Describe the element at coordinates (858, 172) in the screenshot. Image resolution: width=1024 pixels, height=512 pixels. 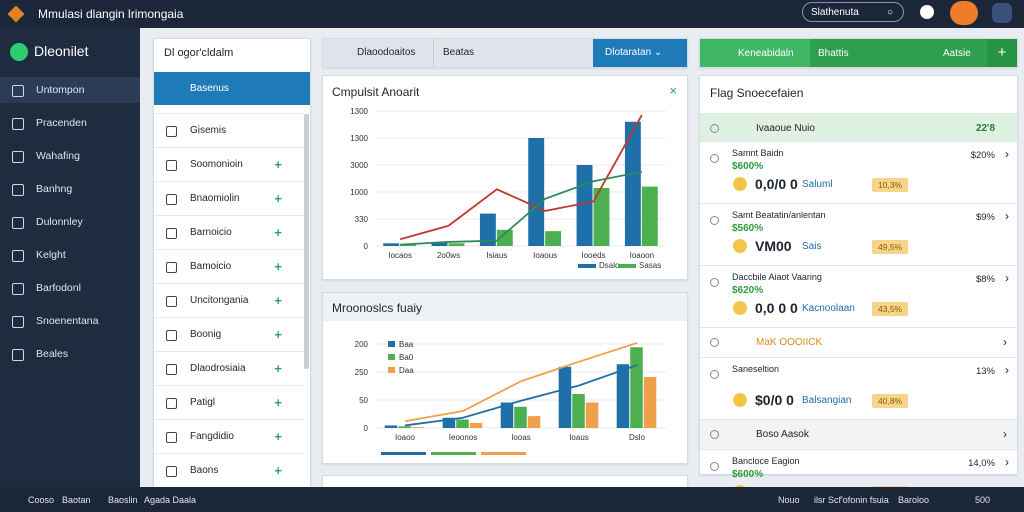
I see `list-row: Samnt Baidn $600% 0,0/0 0 Saluml 10,3% $20% ›` at that location.